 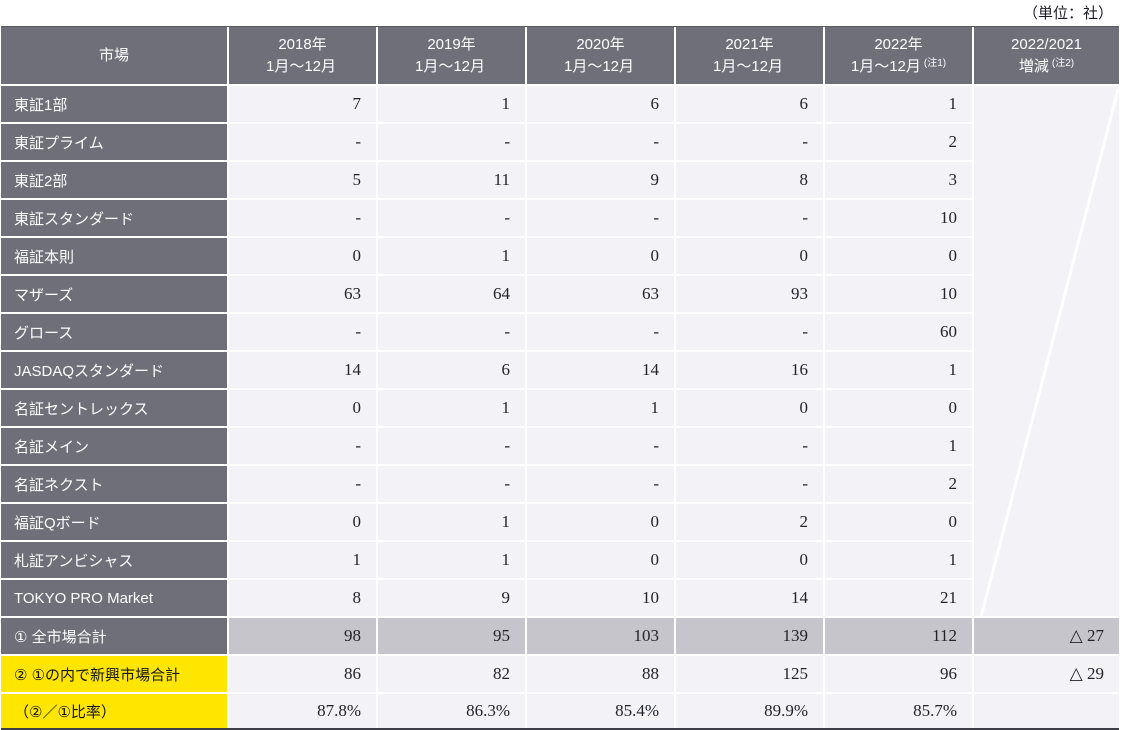 I want to click on header-line2: 増減 (注2), so click(x=1046, y=67).